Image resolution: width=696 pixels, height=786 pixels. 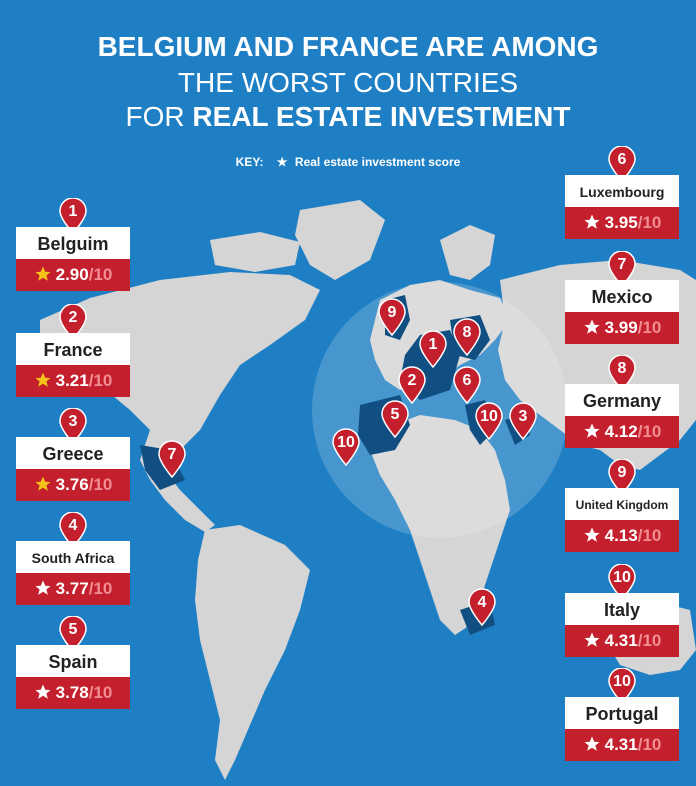 I want to click on map-pin-portugal: 10, so click(x=346, y=447).